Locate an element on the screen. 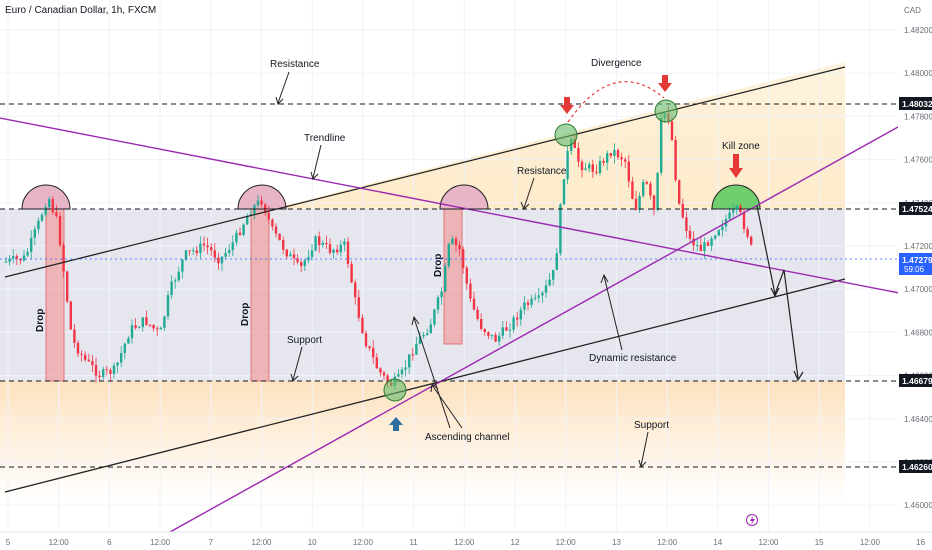 The height and width of the screenshot is (550, 932). badge-current is located at coordinates (915, 264).